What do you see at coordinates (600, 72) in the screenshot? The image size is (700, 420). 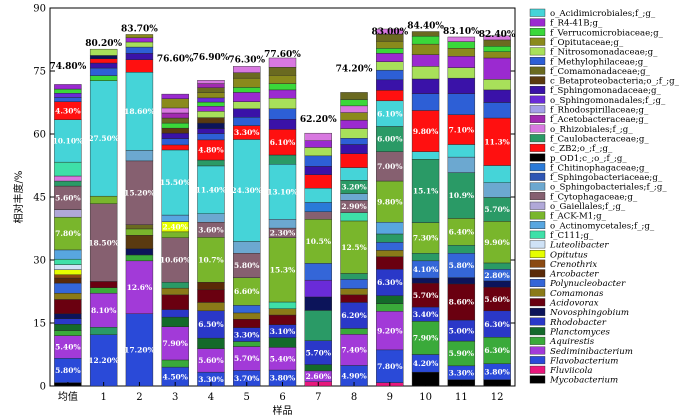 I see `legend-label: f_Comamonadaceae;g_` at bounding box center [600, 72].